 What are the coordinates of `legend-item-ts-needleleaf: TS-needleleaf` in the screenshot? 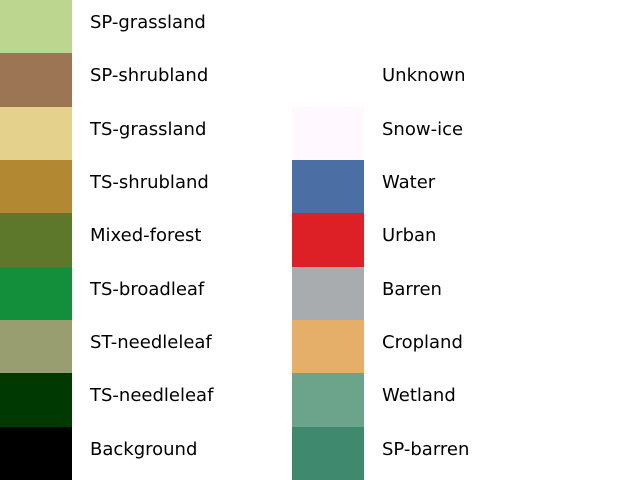 It's located at (150, 400).